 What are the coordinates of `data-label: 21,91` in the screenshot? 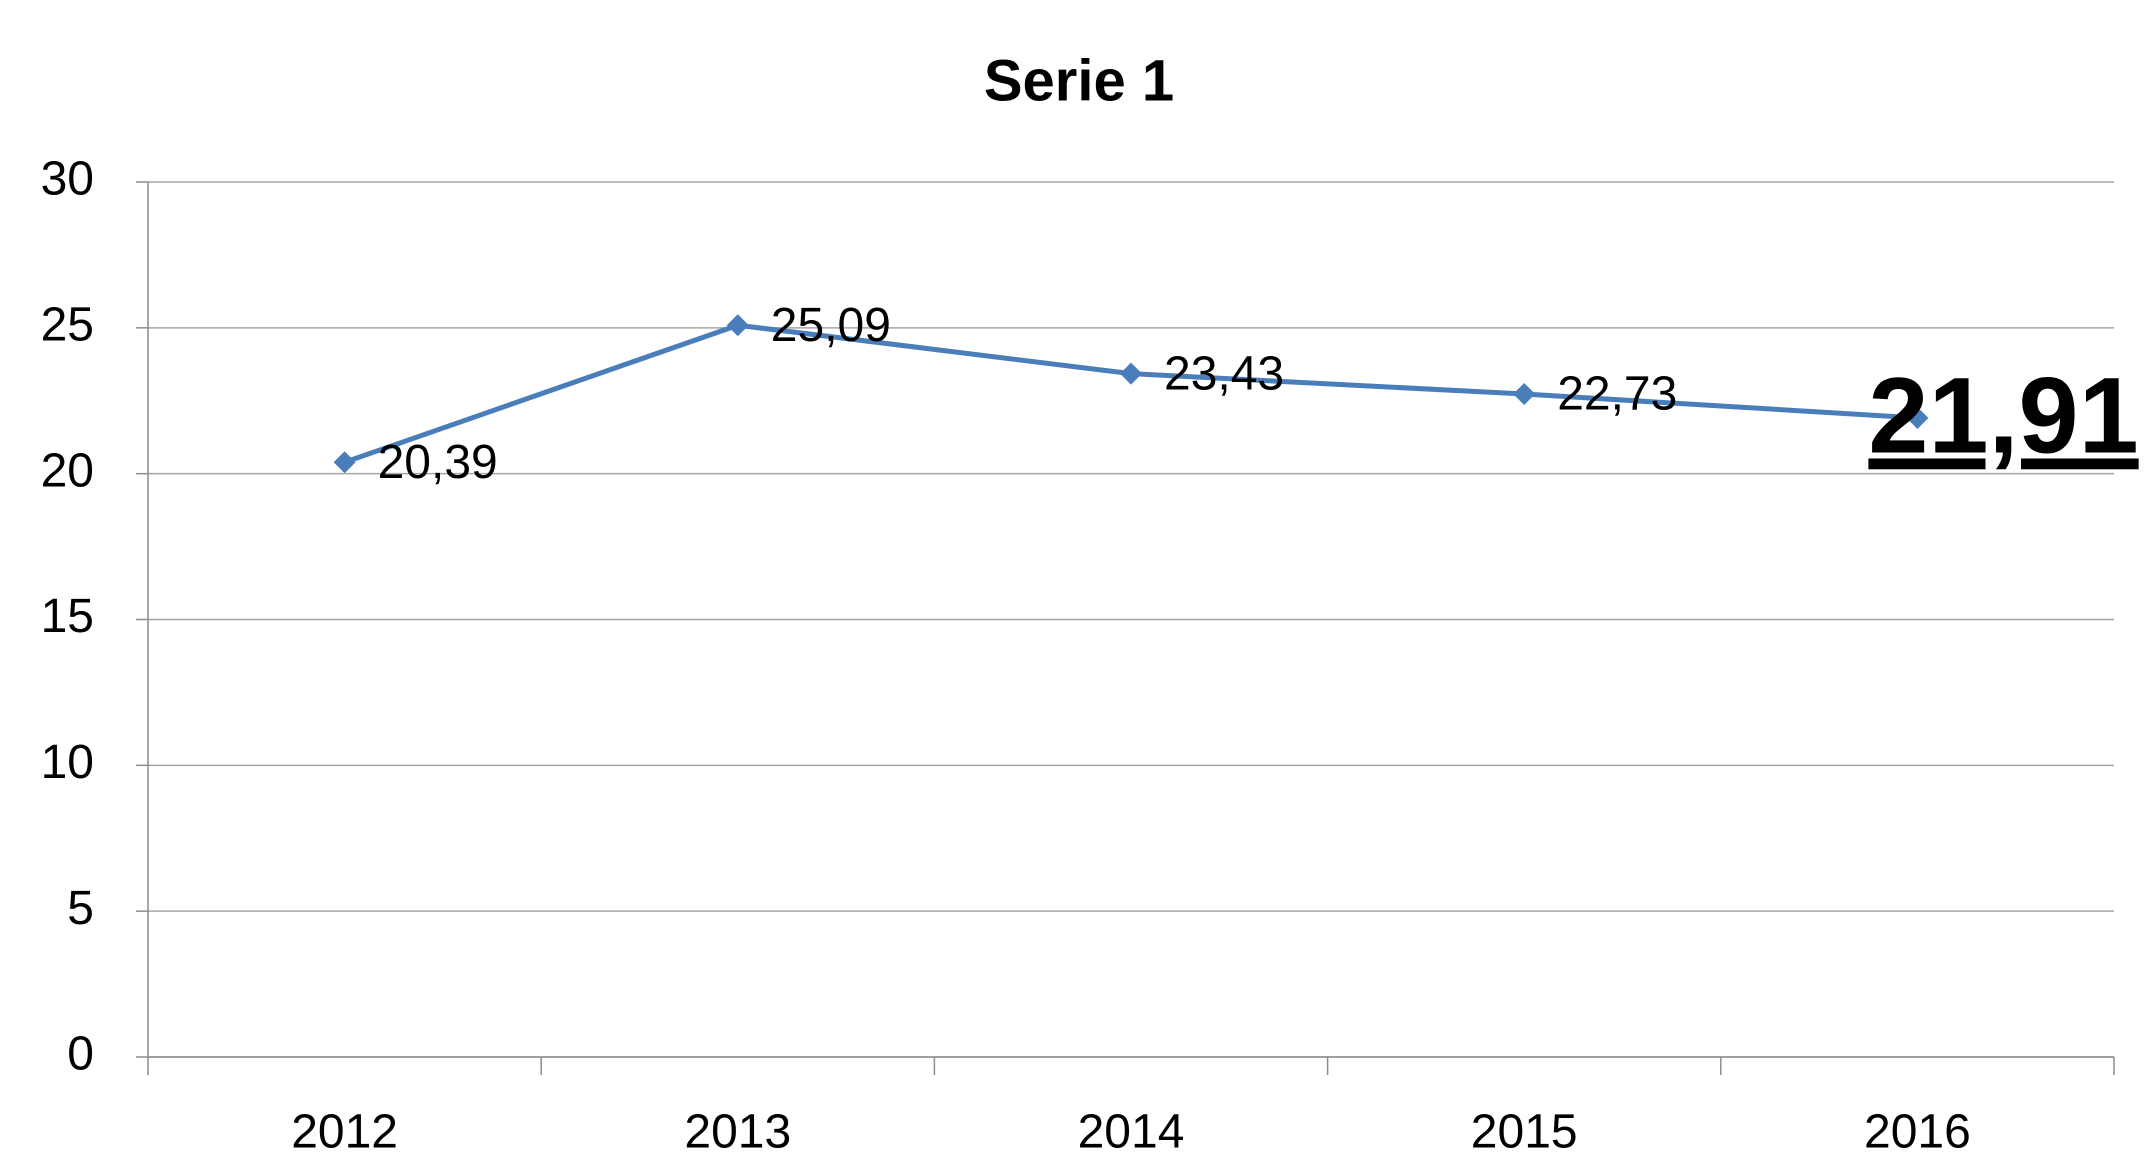 It's located at (2003, 414).